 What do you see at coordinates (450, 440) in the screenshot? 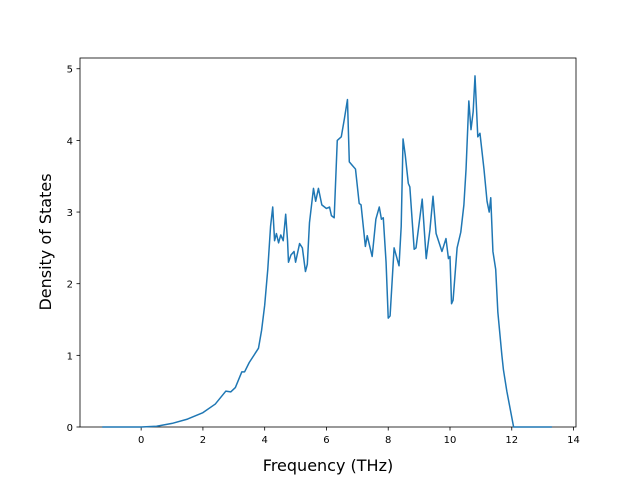
I see `x-tick-label: 10` at bounding box center [450, 440].